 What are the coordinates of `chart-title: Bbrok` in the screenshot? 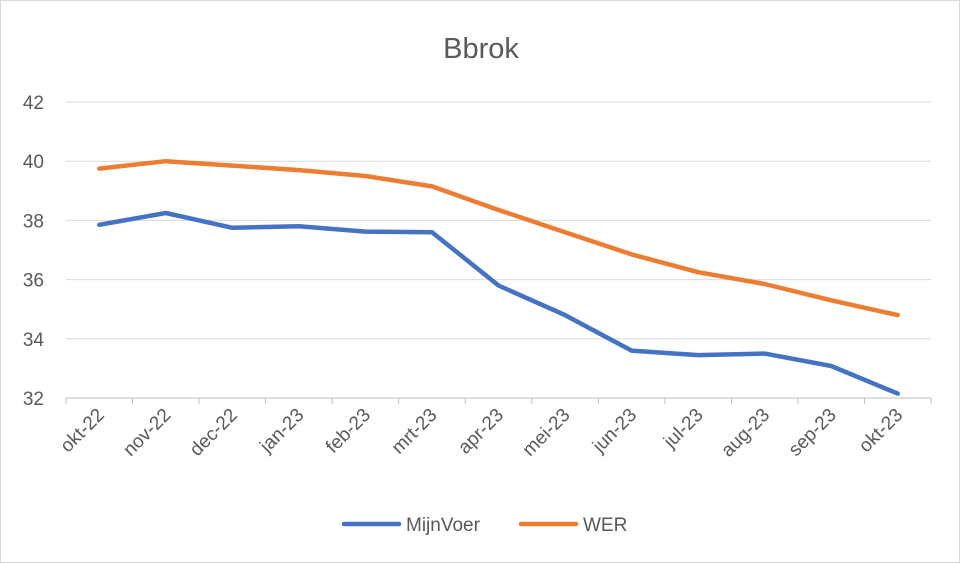 It's located at (481, 49).